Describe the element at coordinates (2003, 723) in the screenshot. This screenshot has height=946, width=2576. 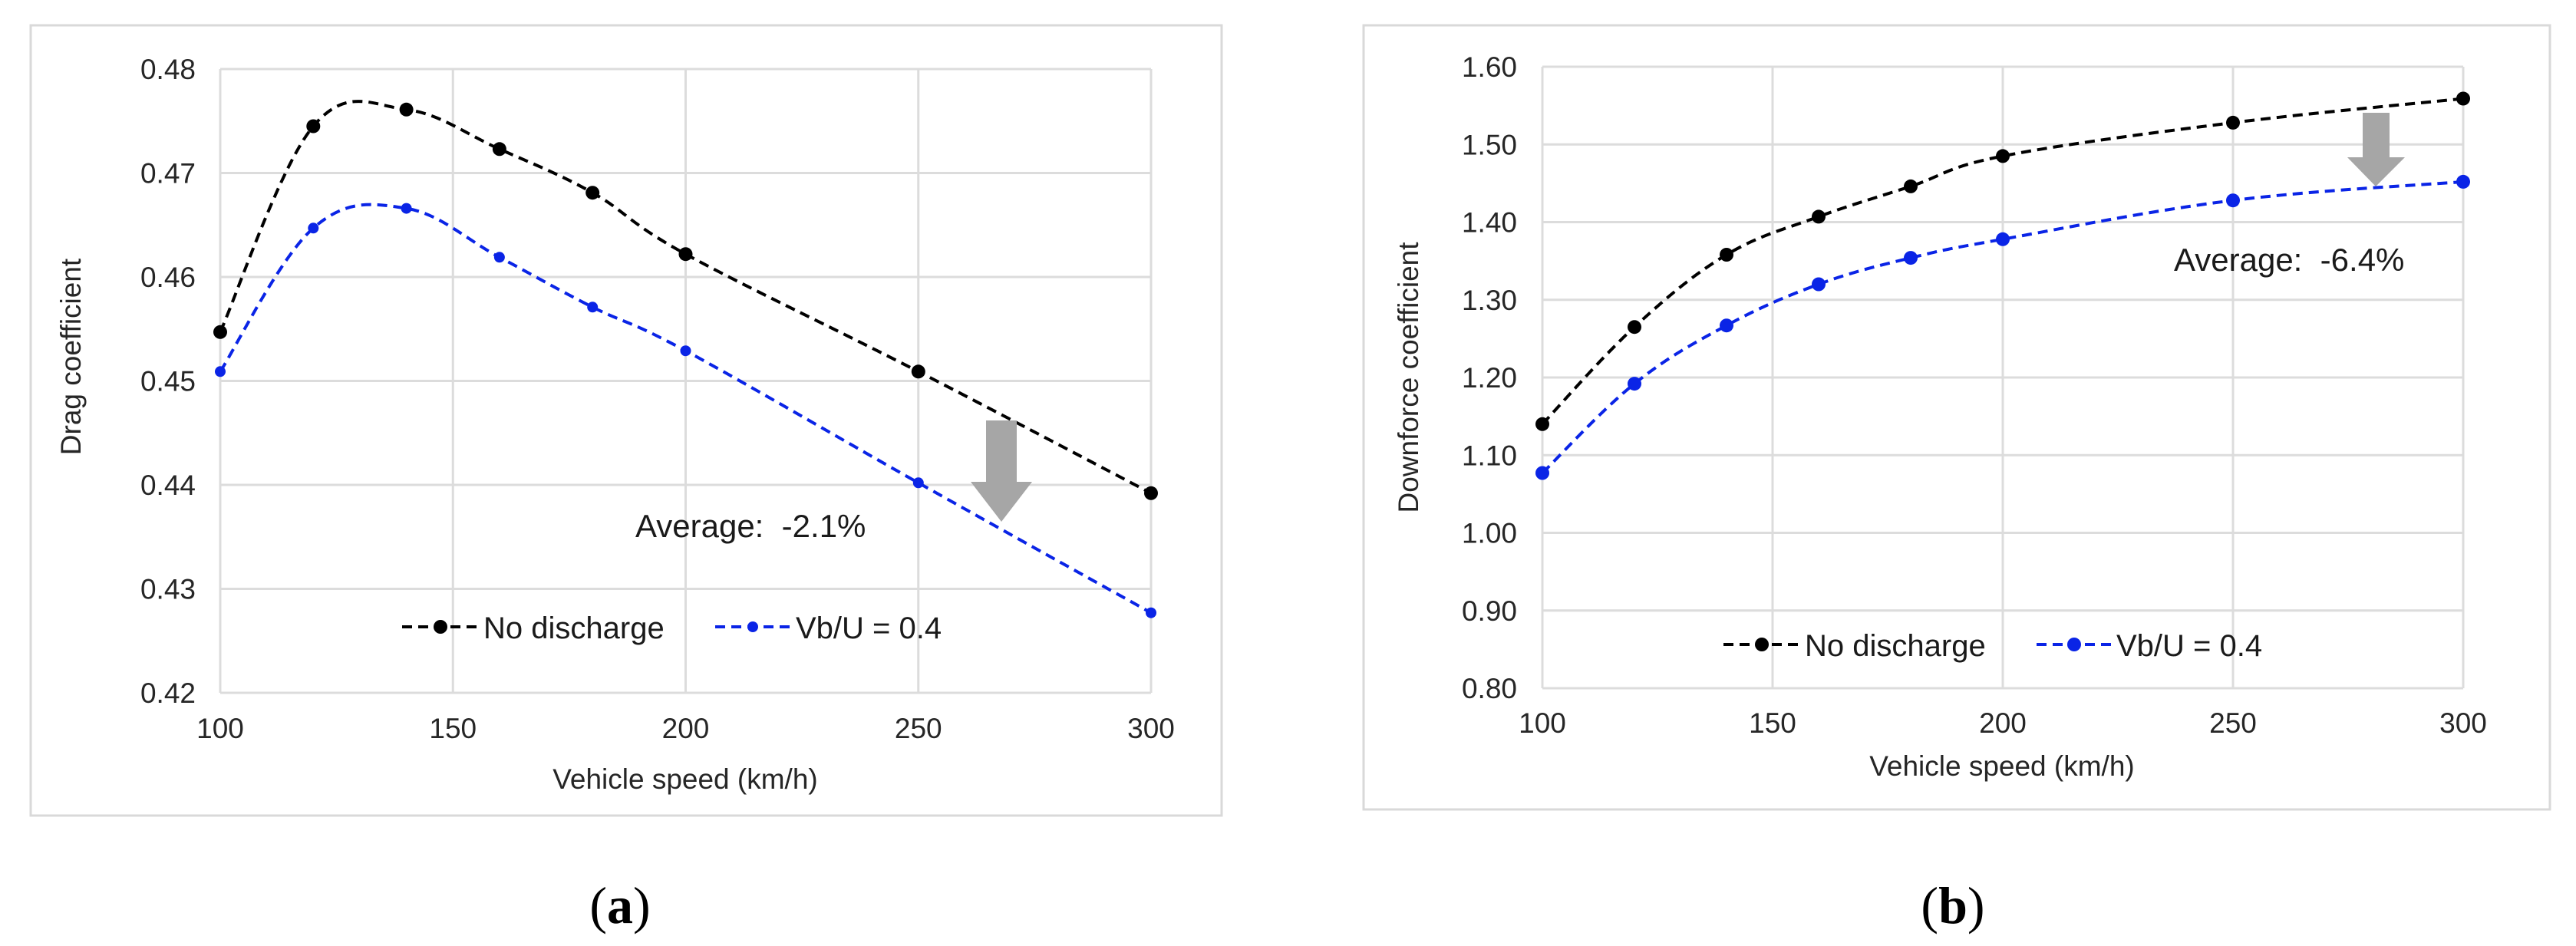
I see `x-tick-label-b: 200` at that location.